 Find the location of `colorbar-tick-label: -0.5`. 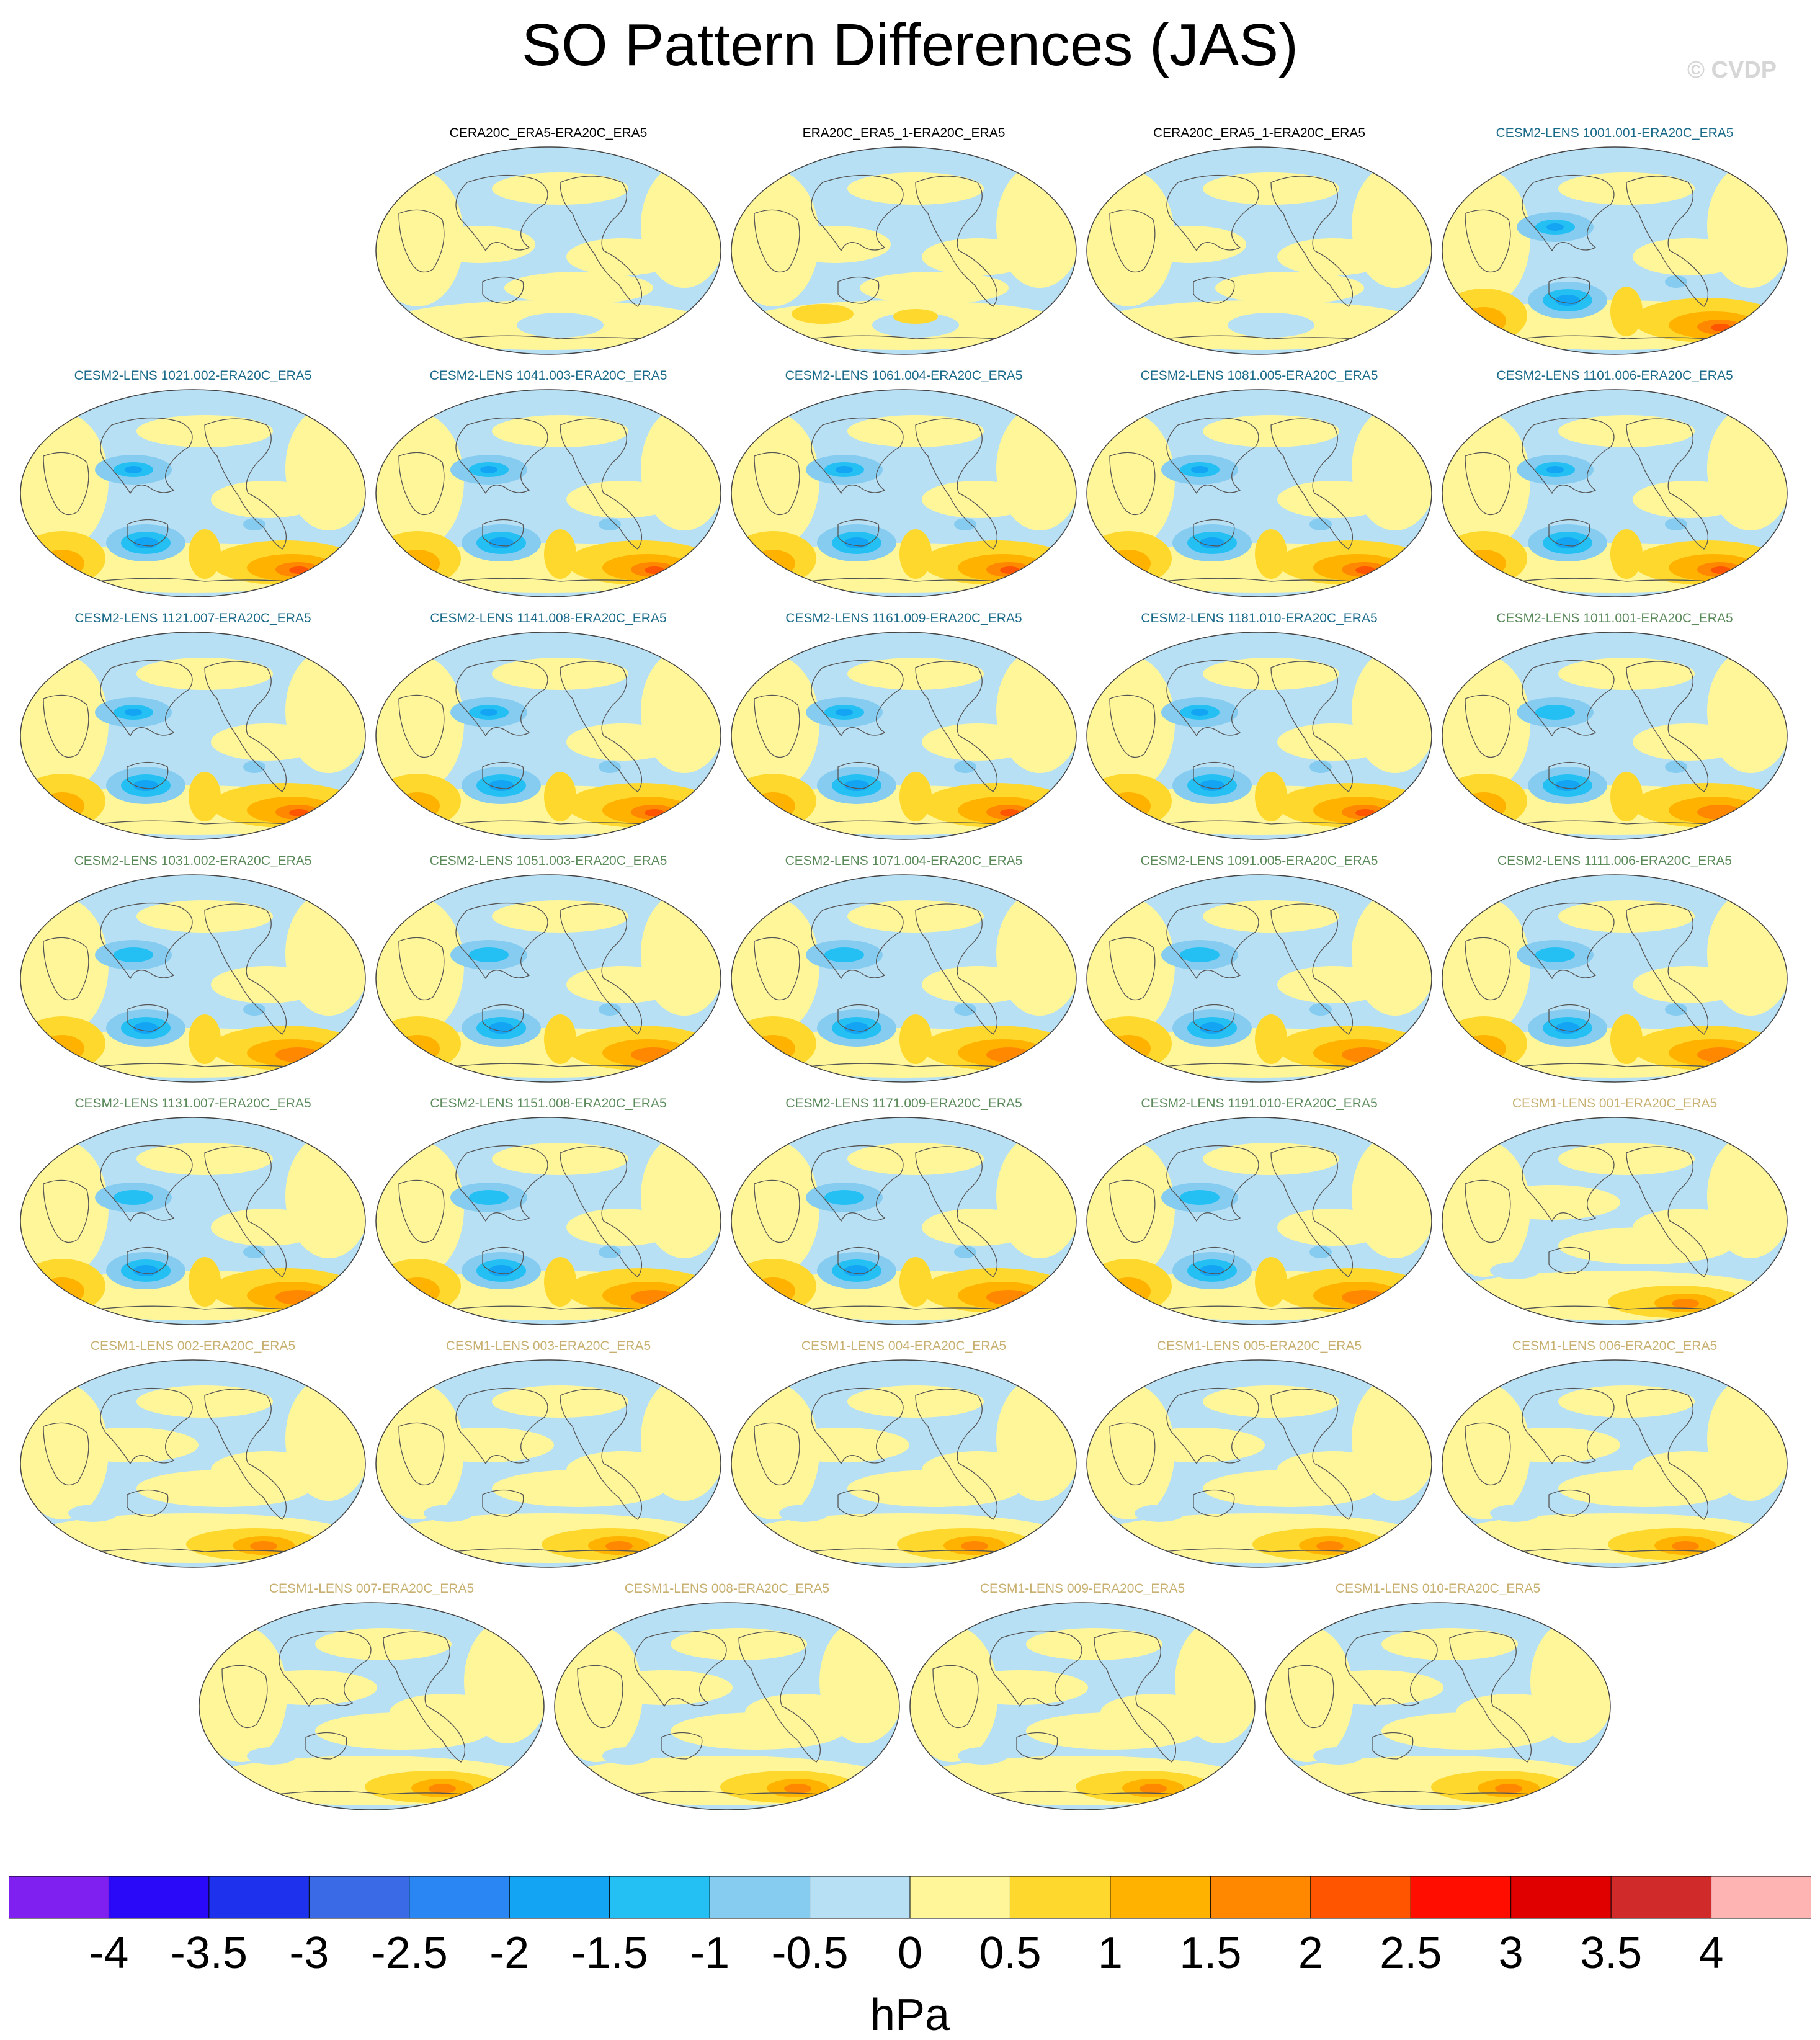

colorbar-tick-label: -0.5 is located at coordinates (810, 1953).